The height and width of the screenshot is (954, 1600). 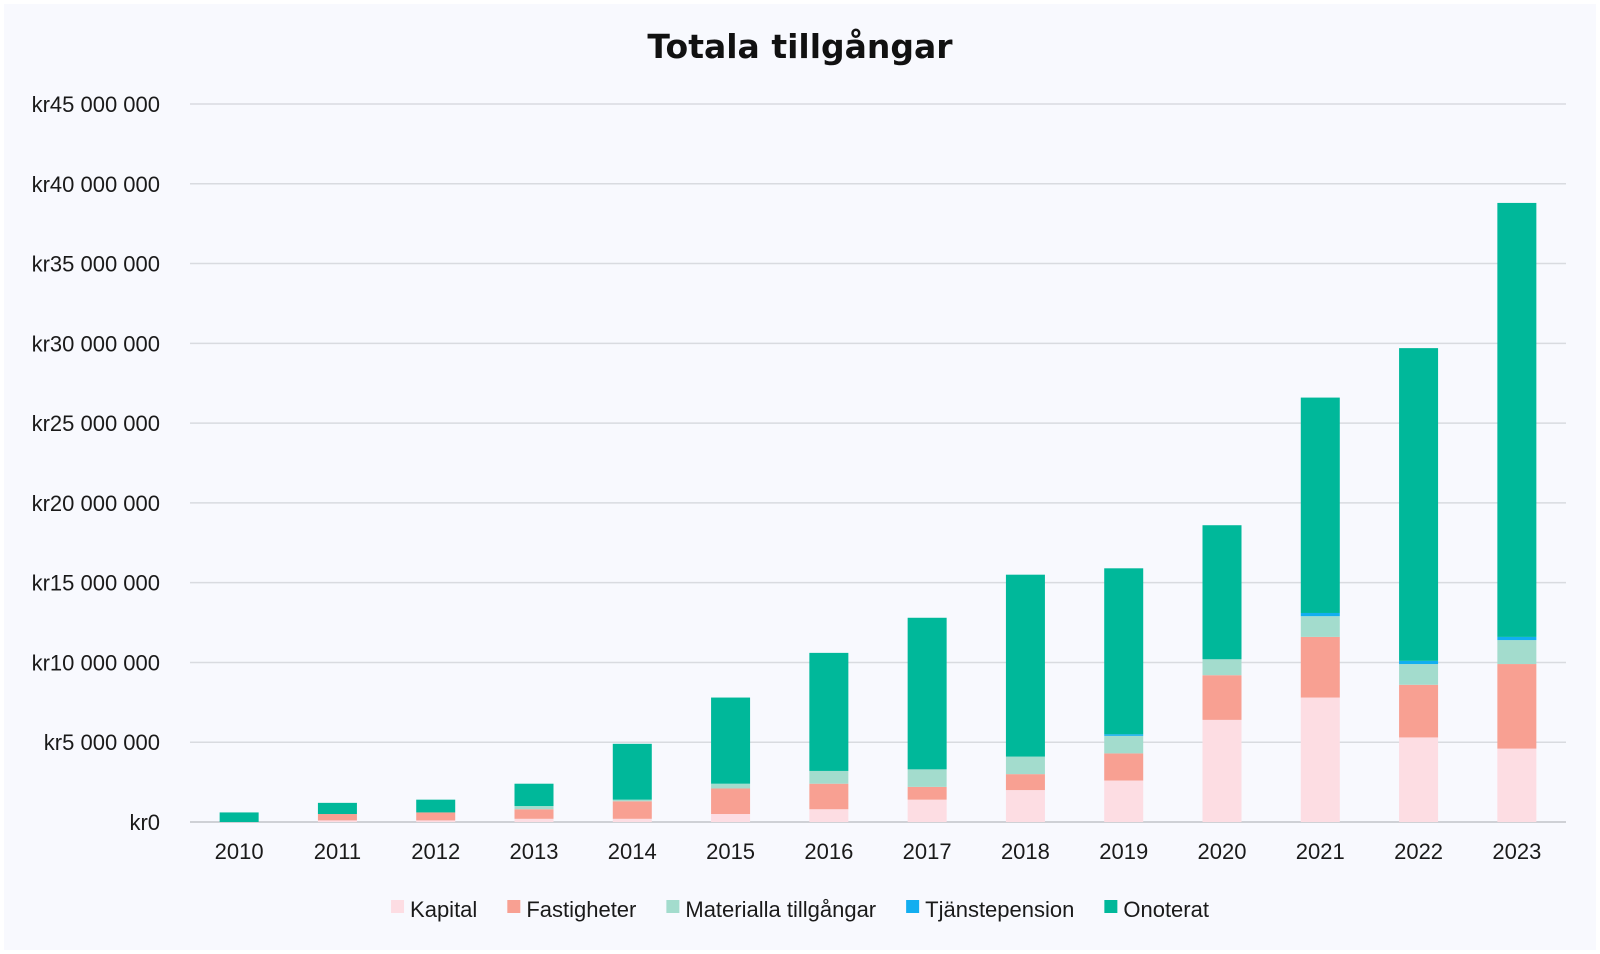 What do you see at coordinates (436, 816) in the screenshot?
I see `bar-segment-fastigheter-2012` at bounding box center [436, 816].